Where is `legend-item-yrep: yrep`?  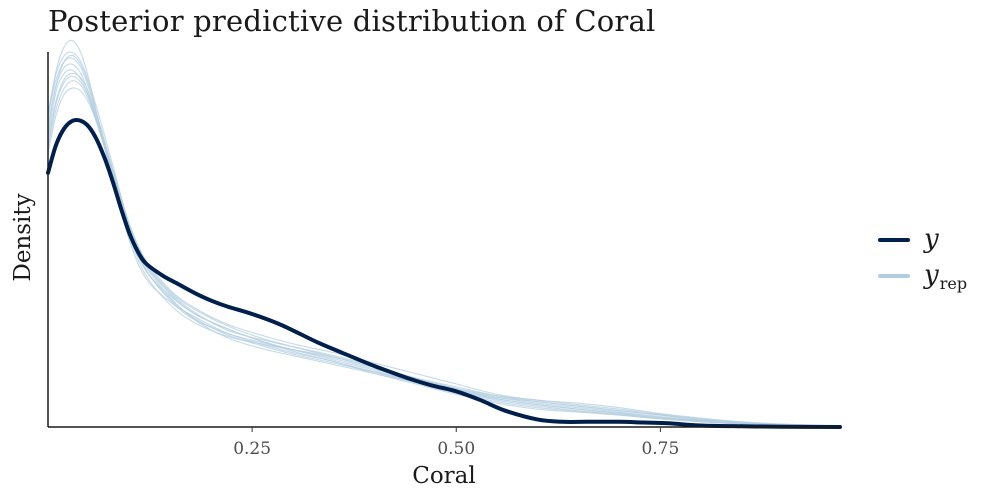 legend-item-yrep: yrep is located at coordinates (922, 276).